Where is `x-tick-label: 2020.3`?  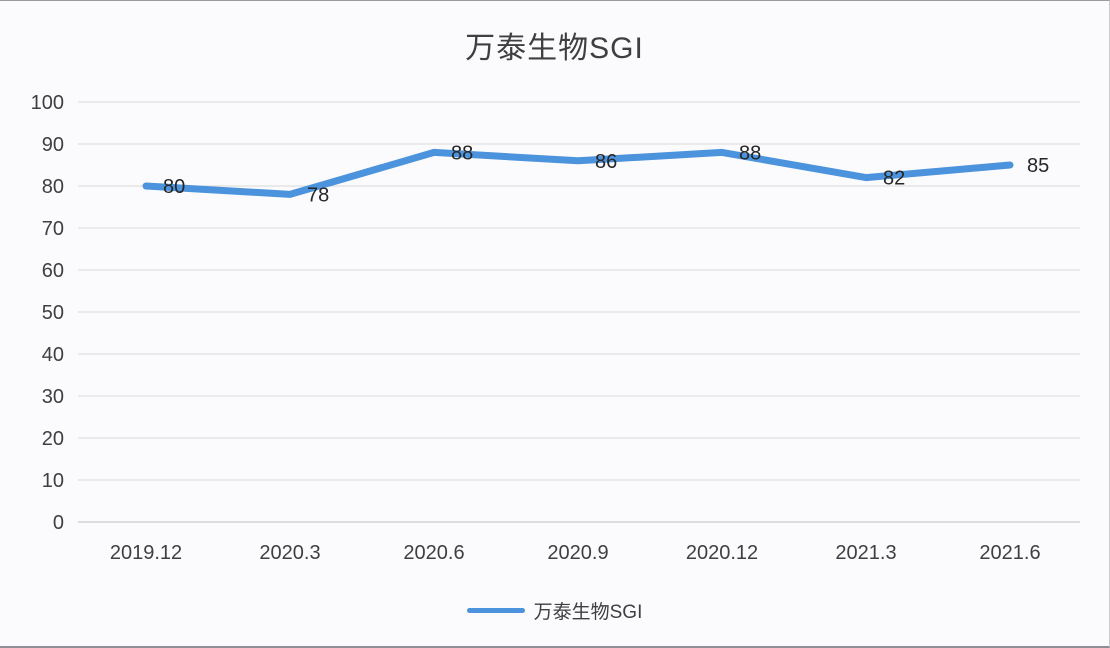 x-tick-label: 2020.3 is located at coordinates (289, 553).